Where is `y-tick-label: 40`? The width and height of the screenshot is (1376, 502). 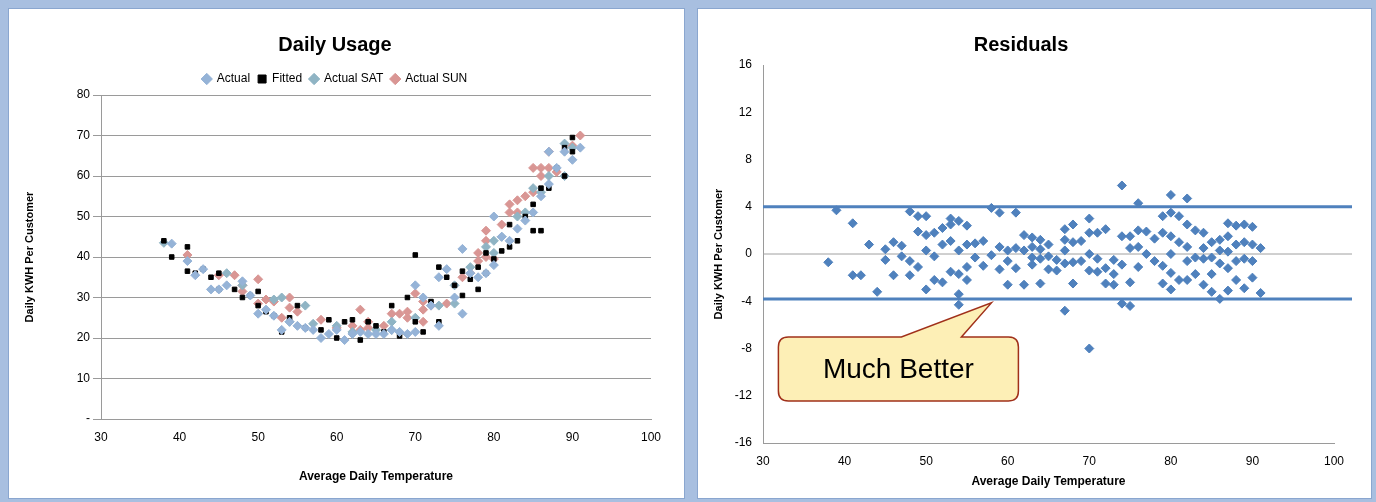
y-tick-label: 40 is located at coordinates (83, 256).